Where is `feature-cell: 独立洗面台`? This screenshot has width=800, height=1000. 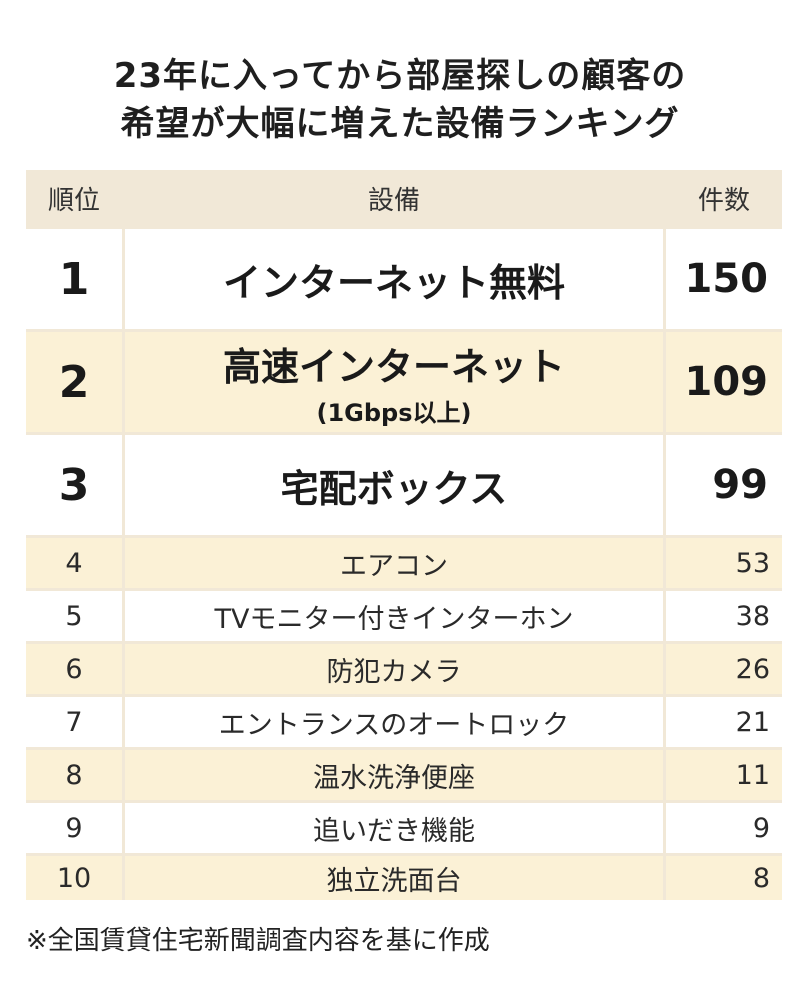 feature-cell: 独立洗面台 is located at coordinates (394, 878).